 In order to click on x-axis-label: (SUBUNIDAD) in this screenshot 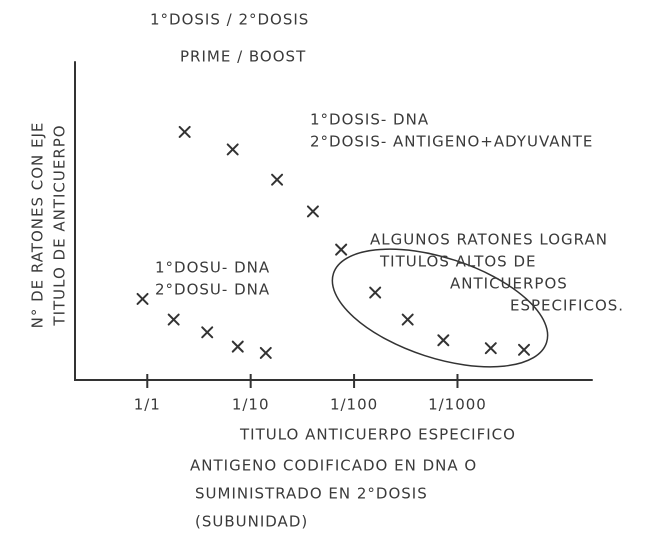, I will do `click(251, 522)`.